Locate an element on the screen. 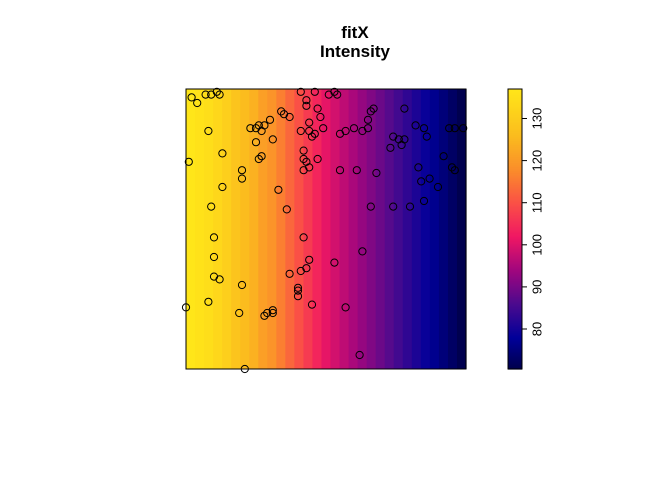 The image size is (672, 480). colorbar-tick-label: 120 is located at coordinates (536, 161).